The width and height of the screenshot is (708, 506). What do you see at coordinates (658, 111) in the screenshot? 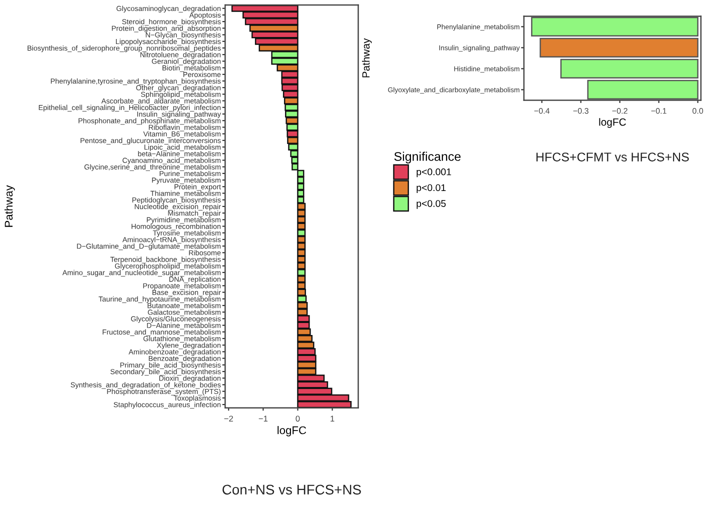
I see `x-tick-label: −0.1` at bounding box center [658, 111].